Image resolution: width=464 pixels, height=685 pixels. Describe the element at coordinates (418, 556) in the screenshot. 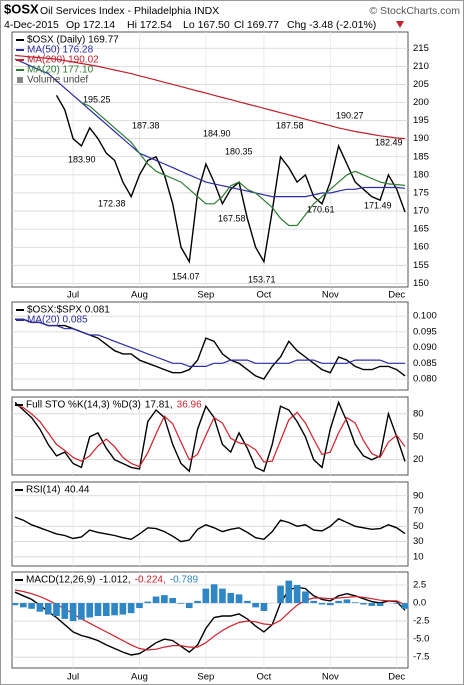

I see `y-tick-label: 10` at that location.